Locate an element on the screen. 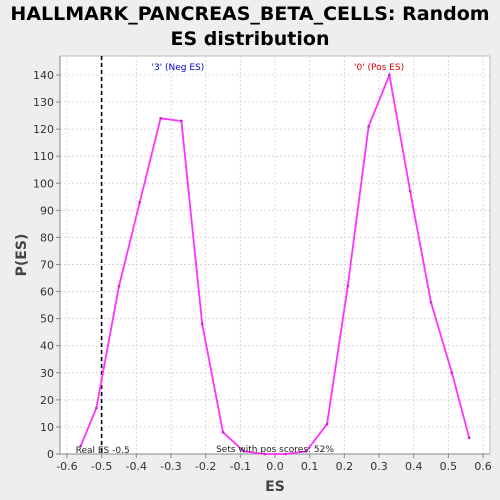 This screenshot has height=500, width=500. chart-title-line-1: HALLMARK_PANCREAS_BETA_CELLS: Random is located at coordinates (250, 14).